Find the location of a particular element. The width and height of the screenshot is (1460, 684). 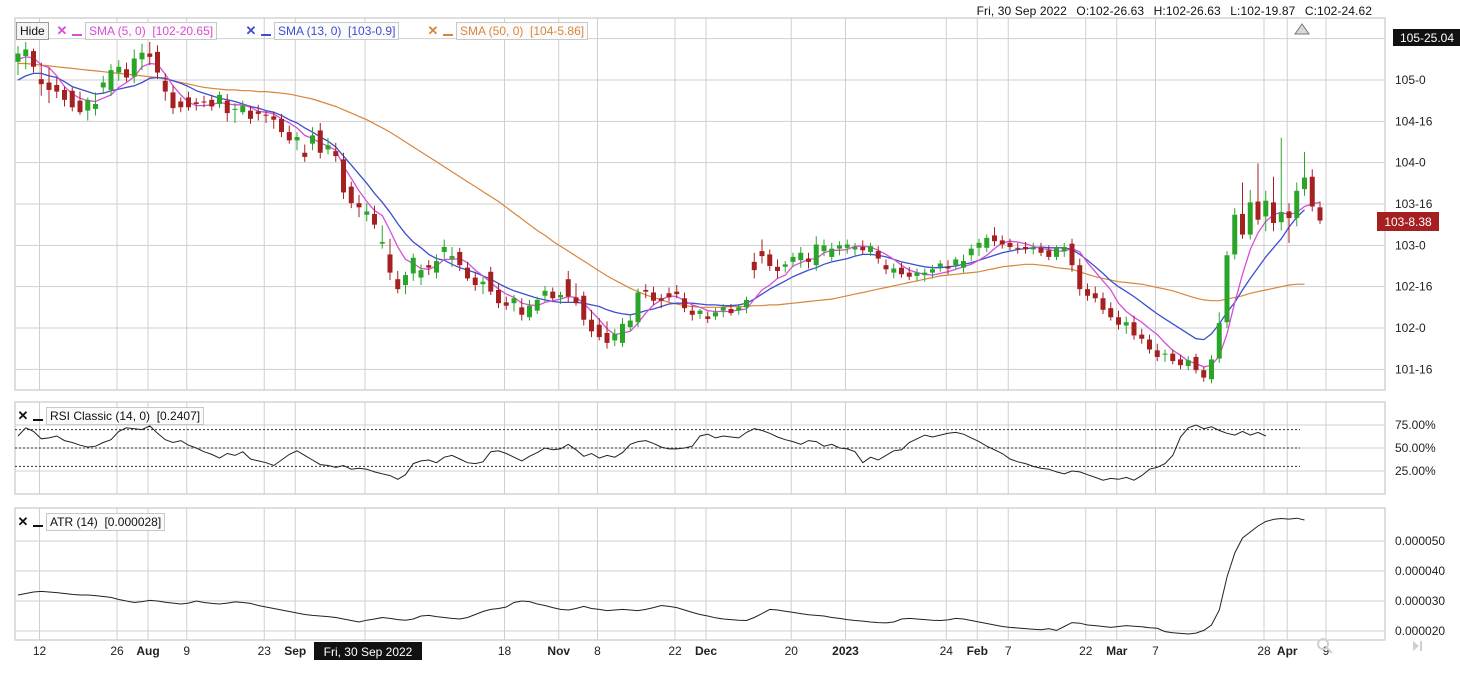

sma5-minimize-icon is located at coordinates (77, 31).